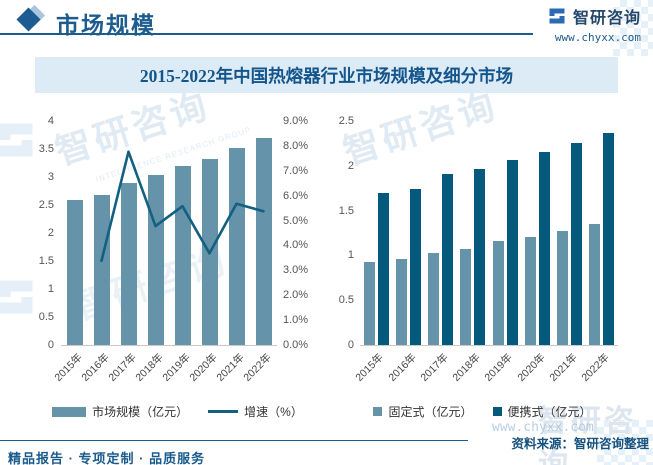 This screenshot has width=653, height=465. I want to click on axis-tick-label: 7.0%, so click(296, 170).